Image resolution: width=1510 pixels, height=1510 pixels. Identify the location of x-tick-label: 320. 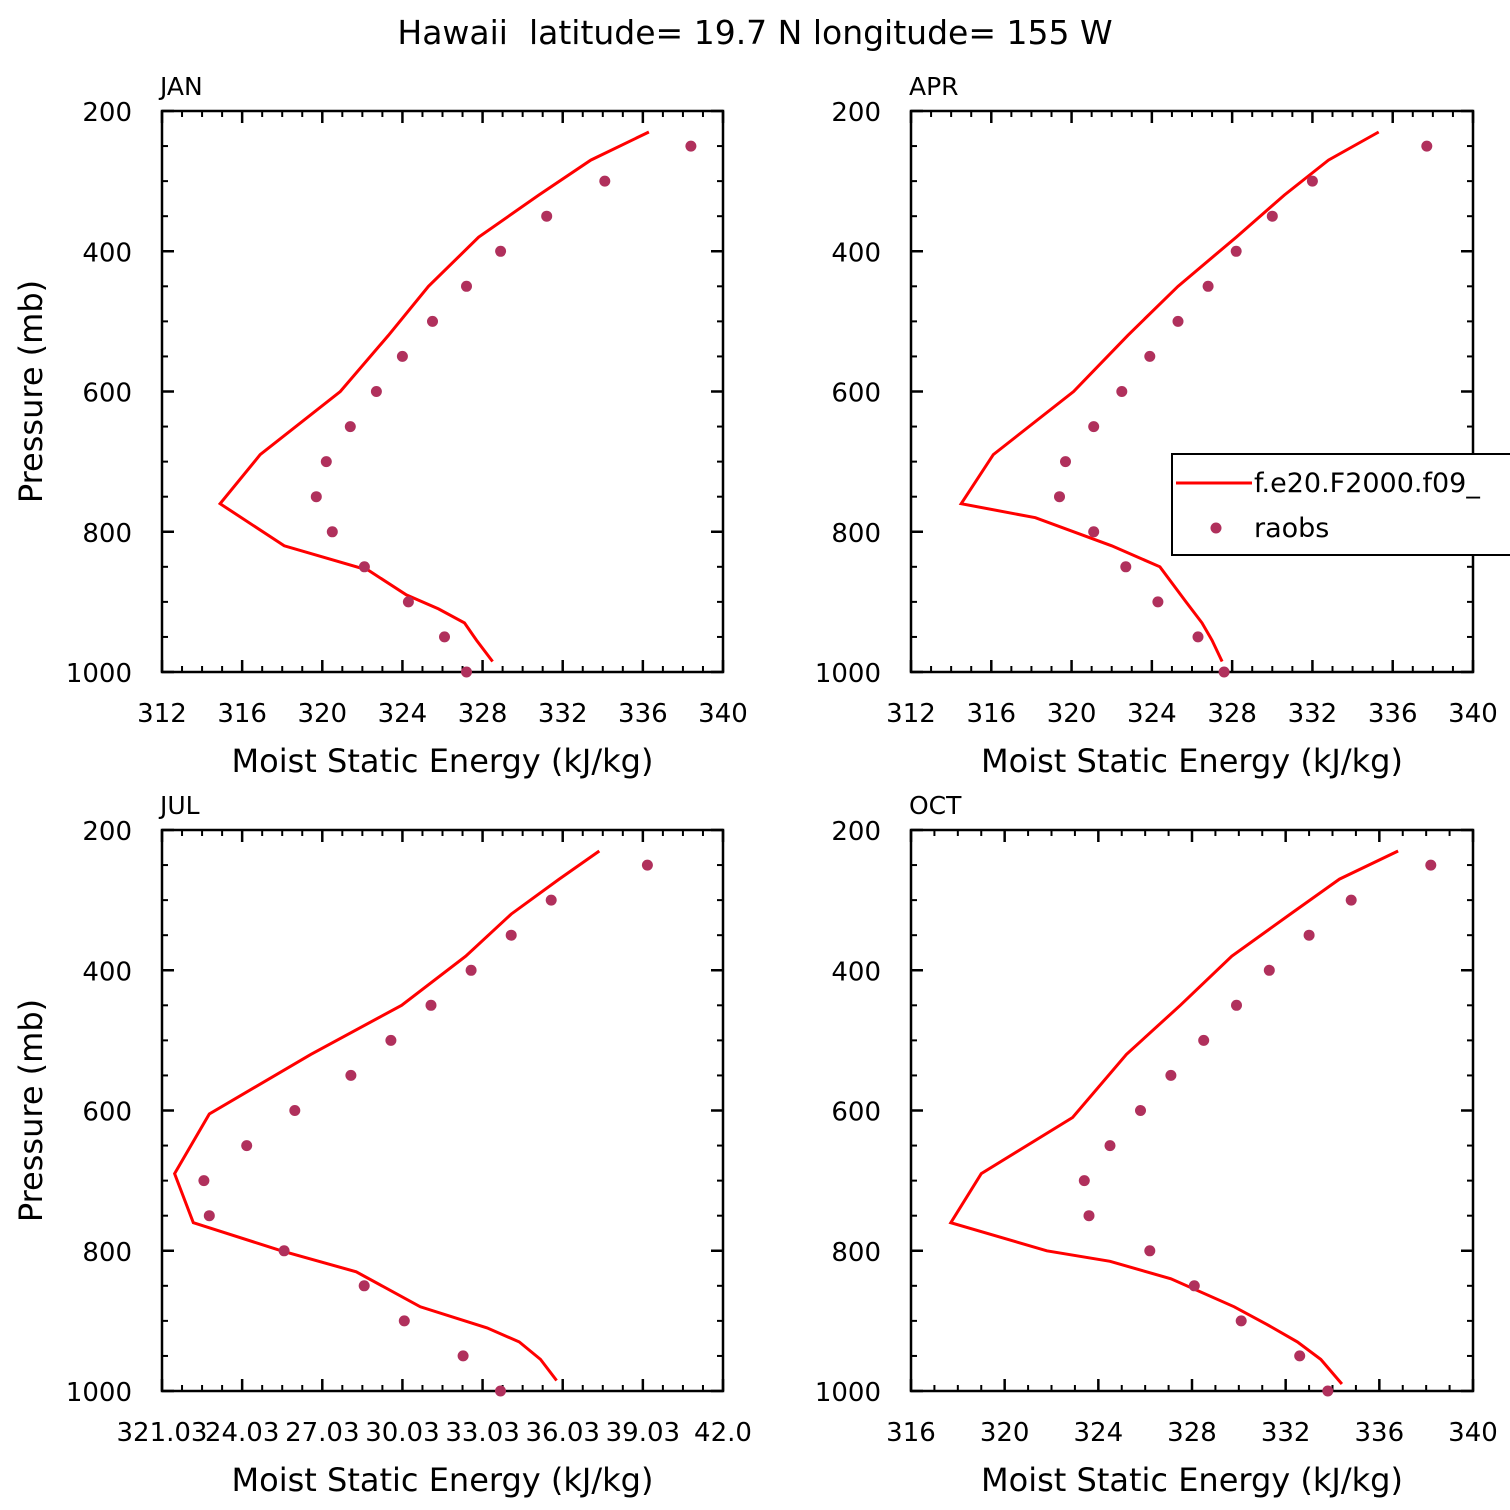
(322, 714).